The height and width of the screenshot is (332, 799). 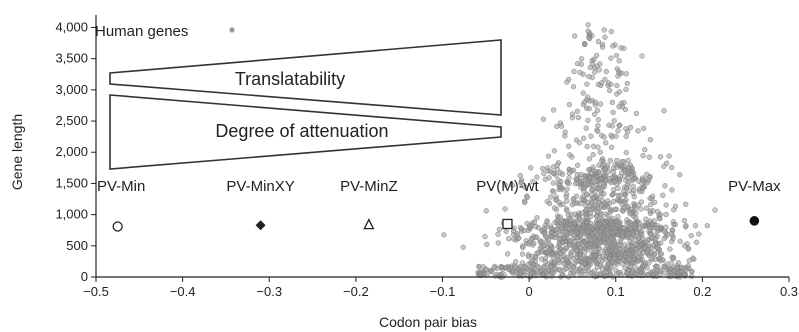 I want to click on virus-label: PV(M)-wt, so click(x=507, y=186).